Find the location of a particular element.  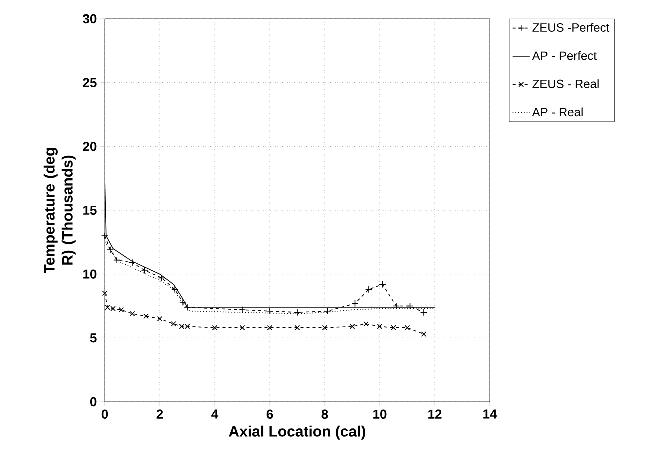

y-tick-label: 25 is located at coordinates (90, 83).